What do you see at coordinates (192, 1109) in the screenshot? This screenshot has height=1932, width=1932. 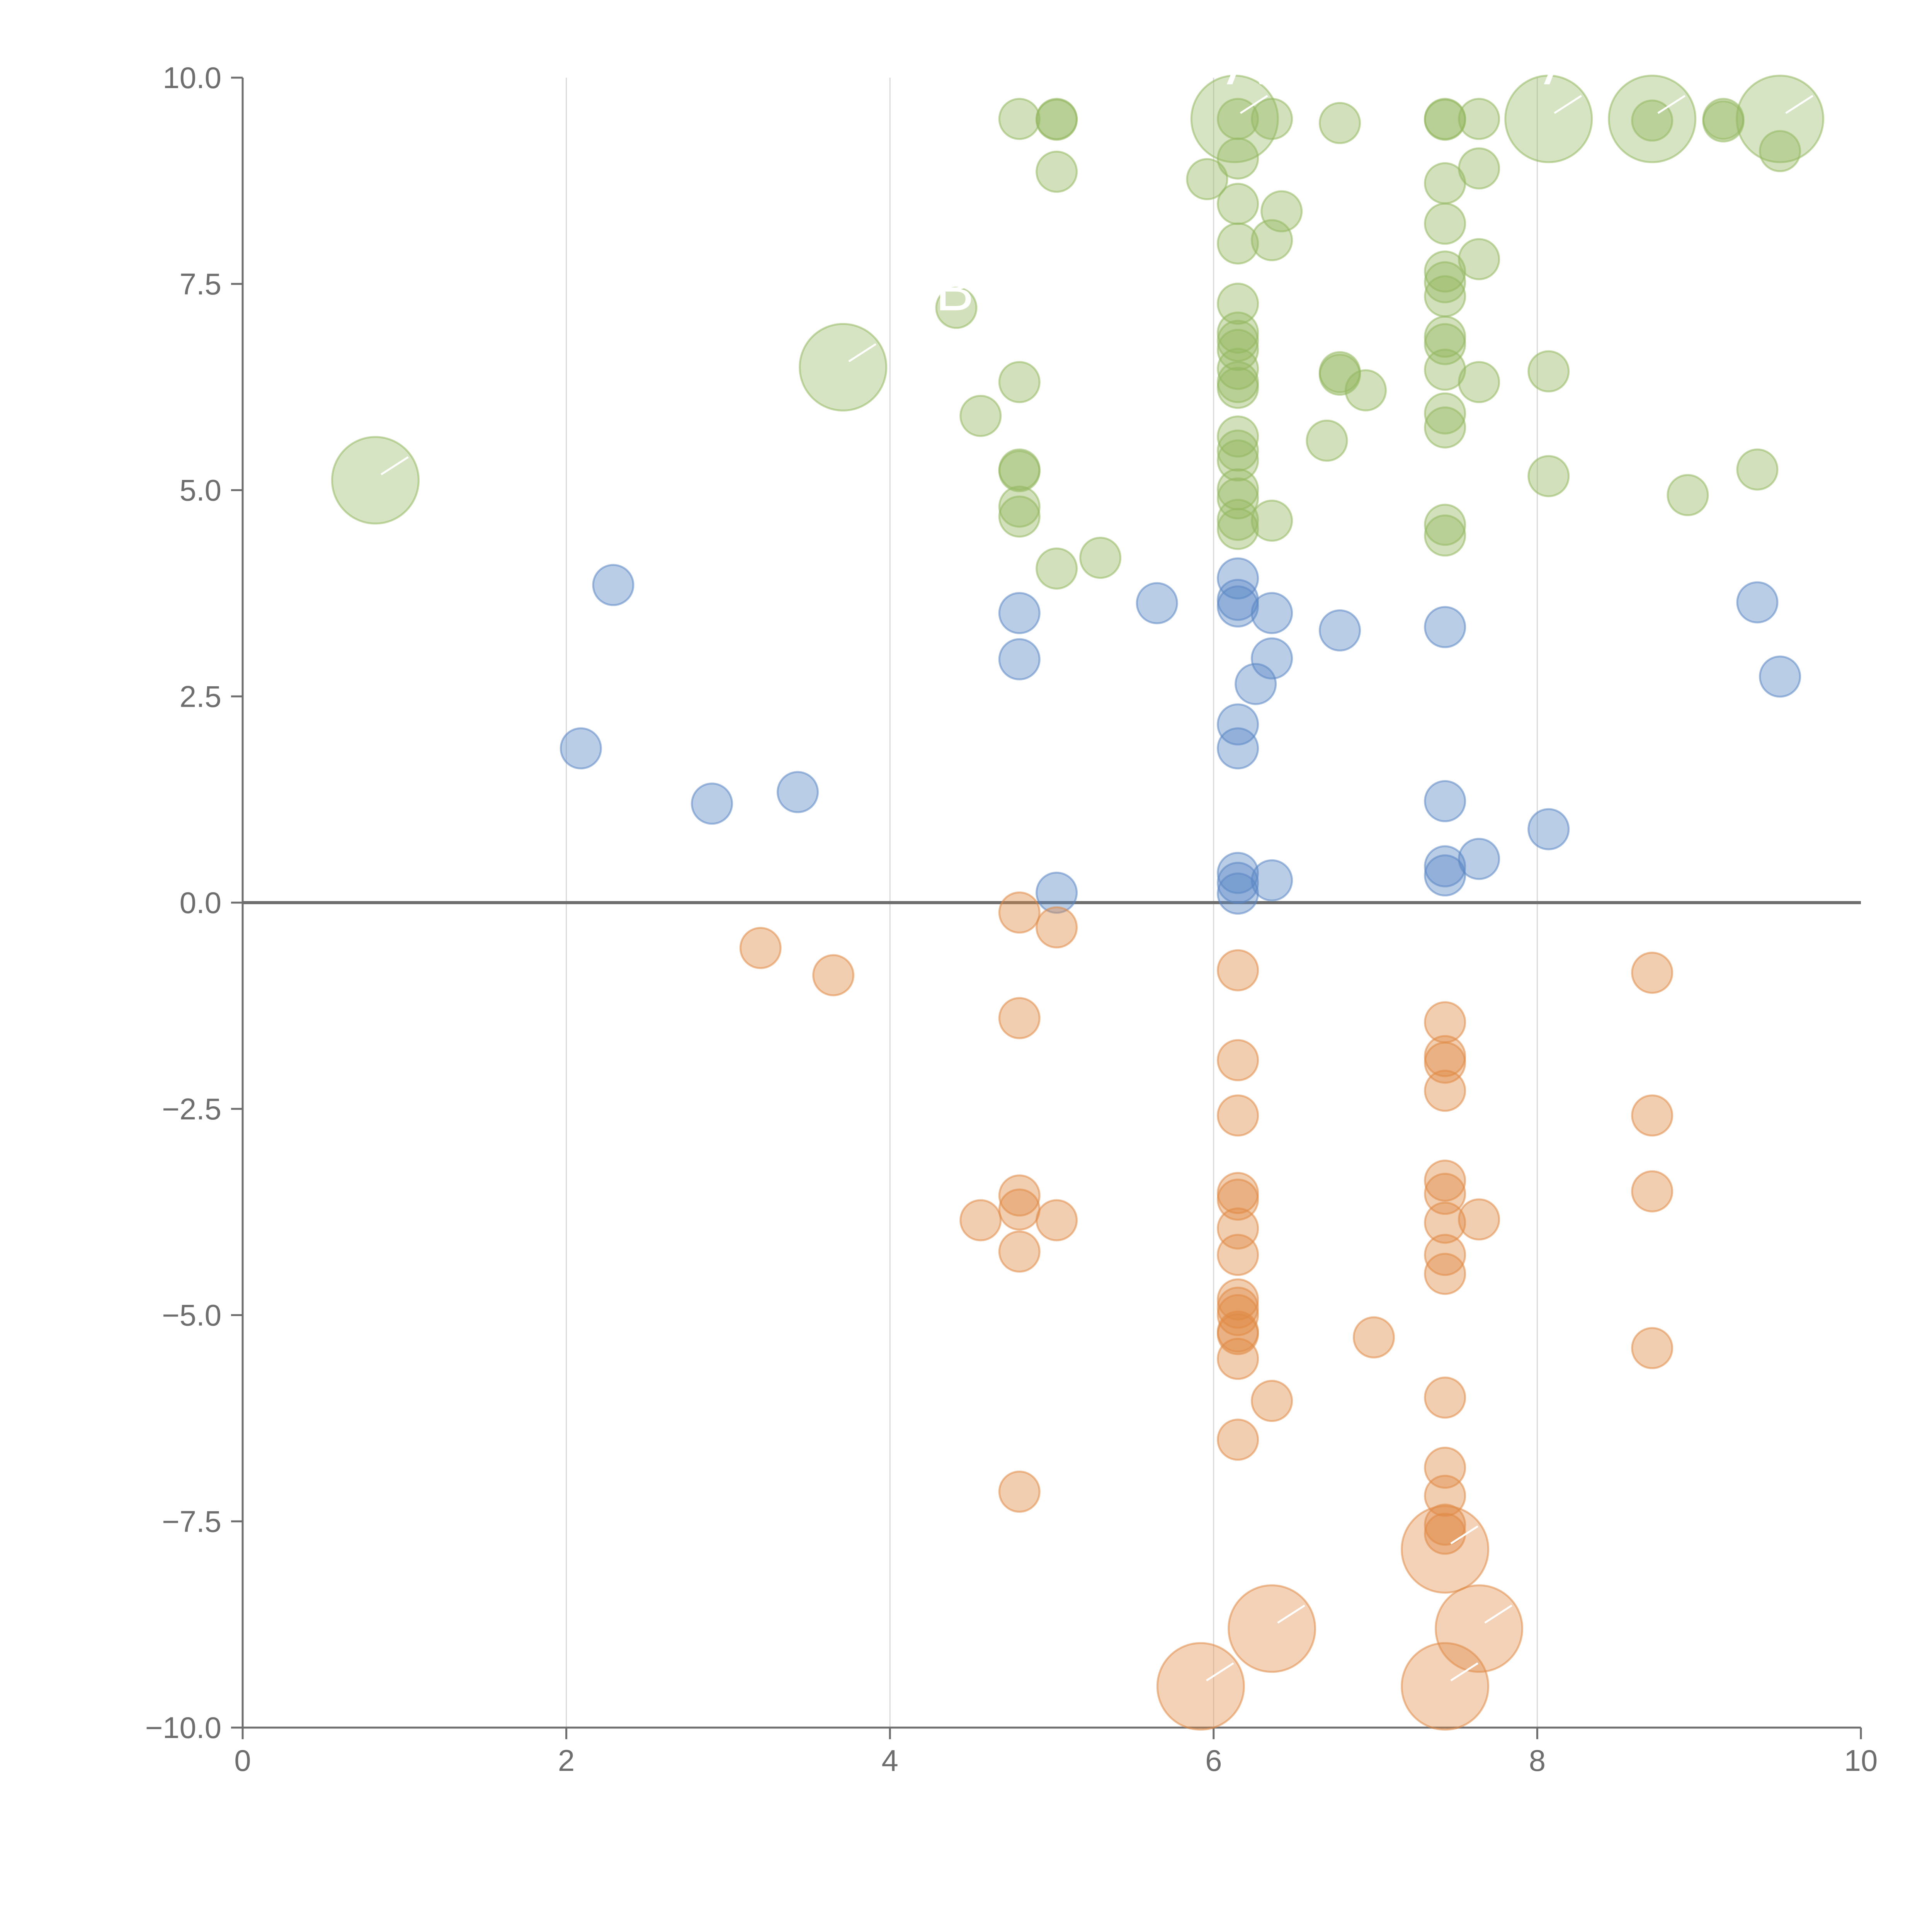 I see `y-tick-label: −2.5` at bounding box center [192, 1109].